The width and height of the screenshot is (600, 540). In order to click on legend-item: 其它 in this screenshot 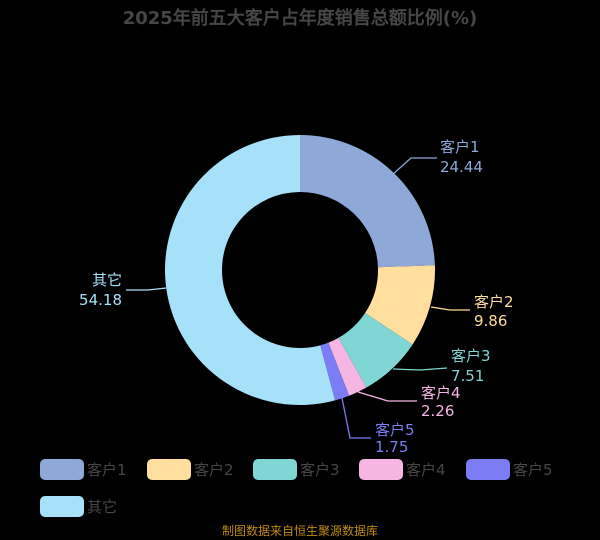, I will do `click(78, 506)`.